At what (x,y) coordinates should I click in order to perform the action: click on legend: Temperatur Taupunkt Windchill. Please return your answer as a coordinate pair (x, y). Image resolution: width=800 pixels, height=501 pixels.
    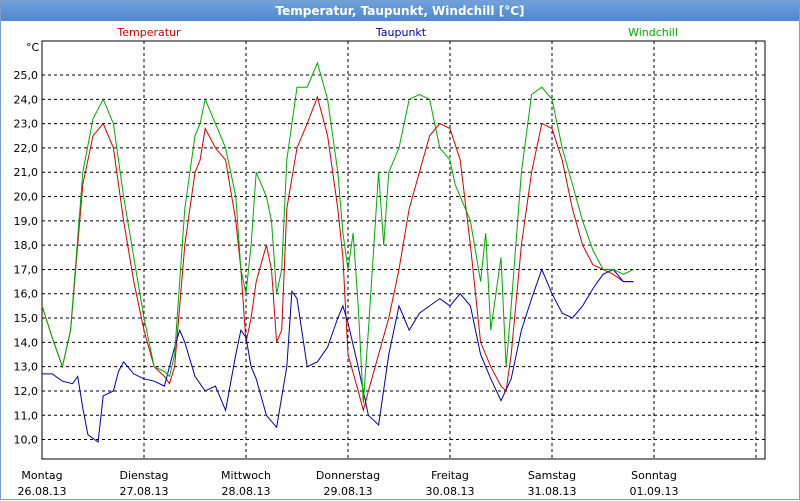
    Looking at the image, I should click on (397, 32).